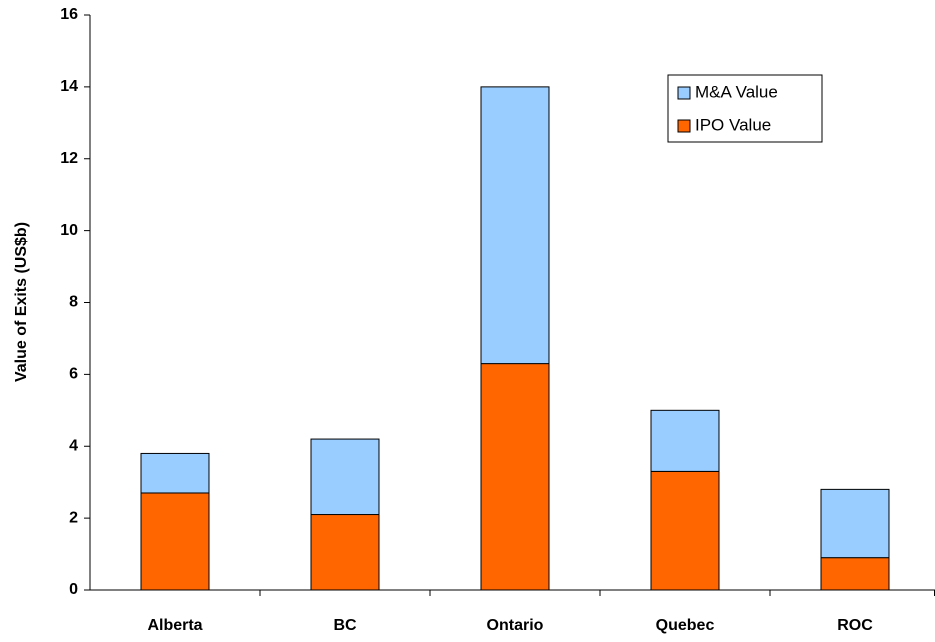 This screenshot has width=935, height=642. What do you see at coordinates (69, 158) in the screenshot?
I see `y-tick-label: 12` at bounding box center [69, 158].